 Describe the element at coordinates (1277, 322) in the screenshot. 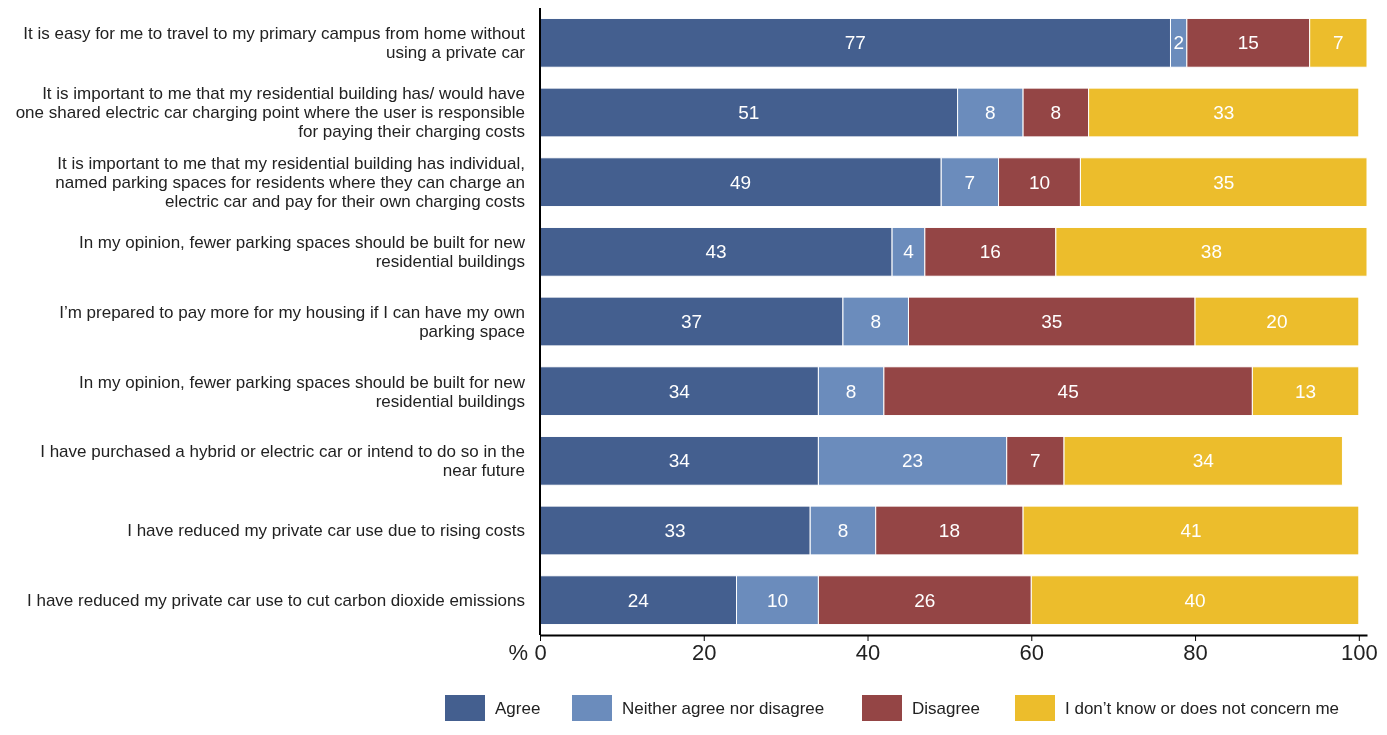

I see `data-label: 20` at that location.